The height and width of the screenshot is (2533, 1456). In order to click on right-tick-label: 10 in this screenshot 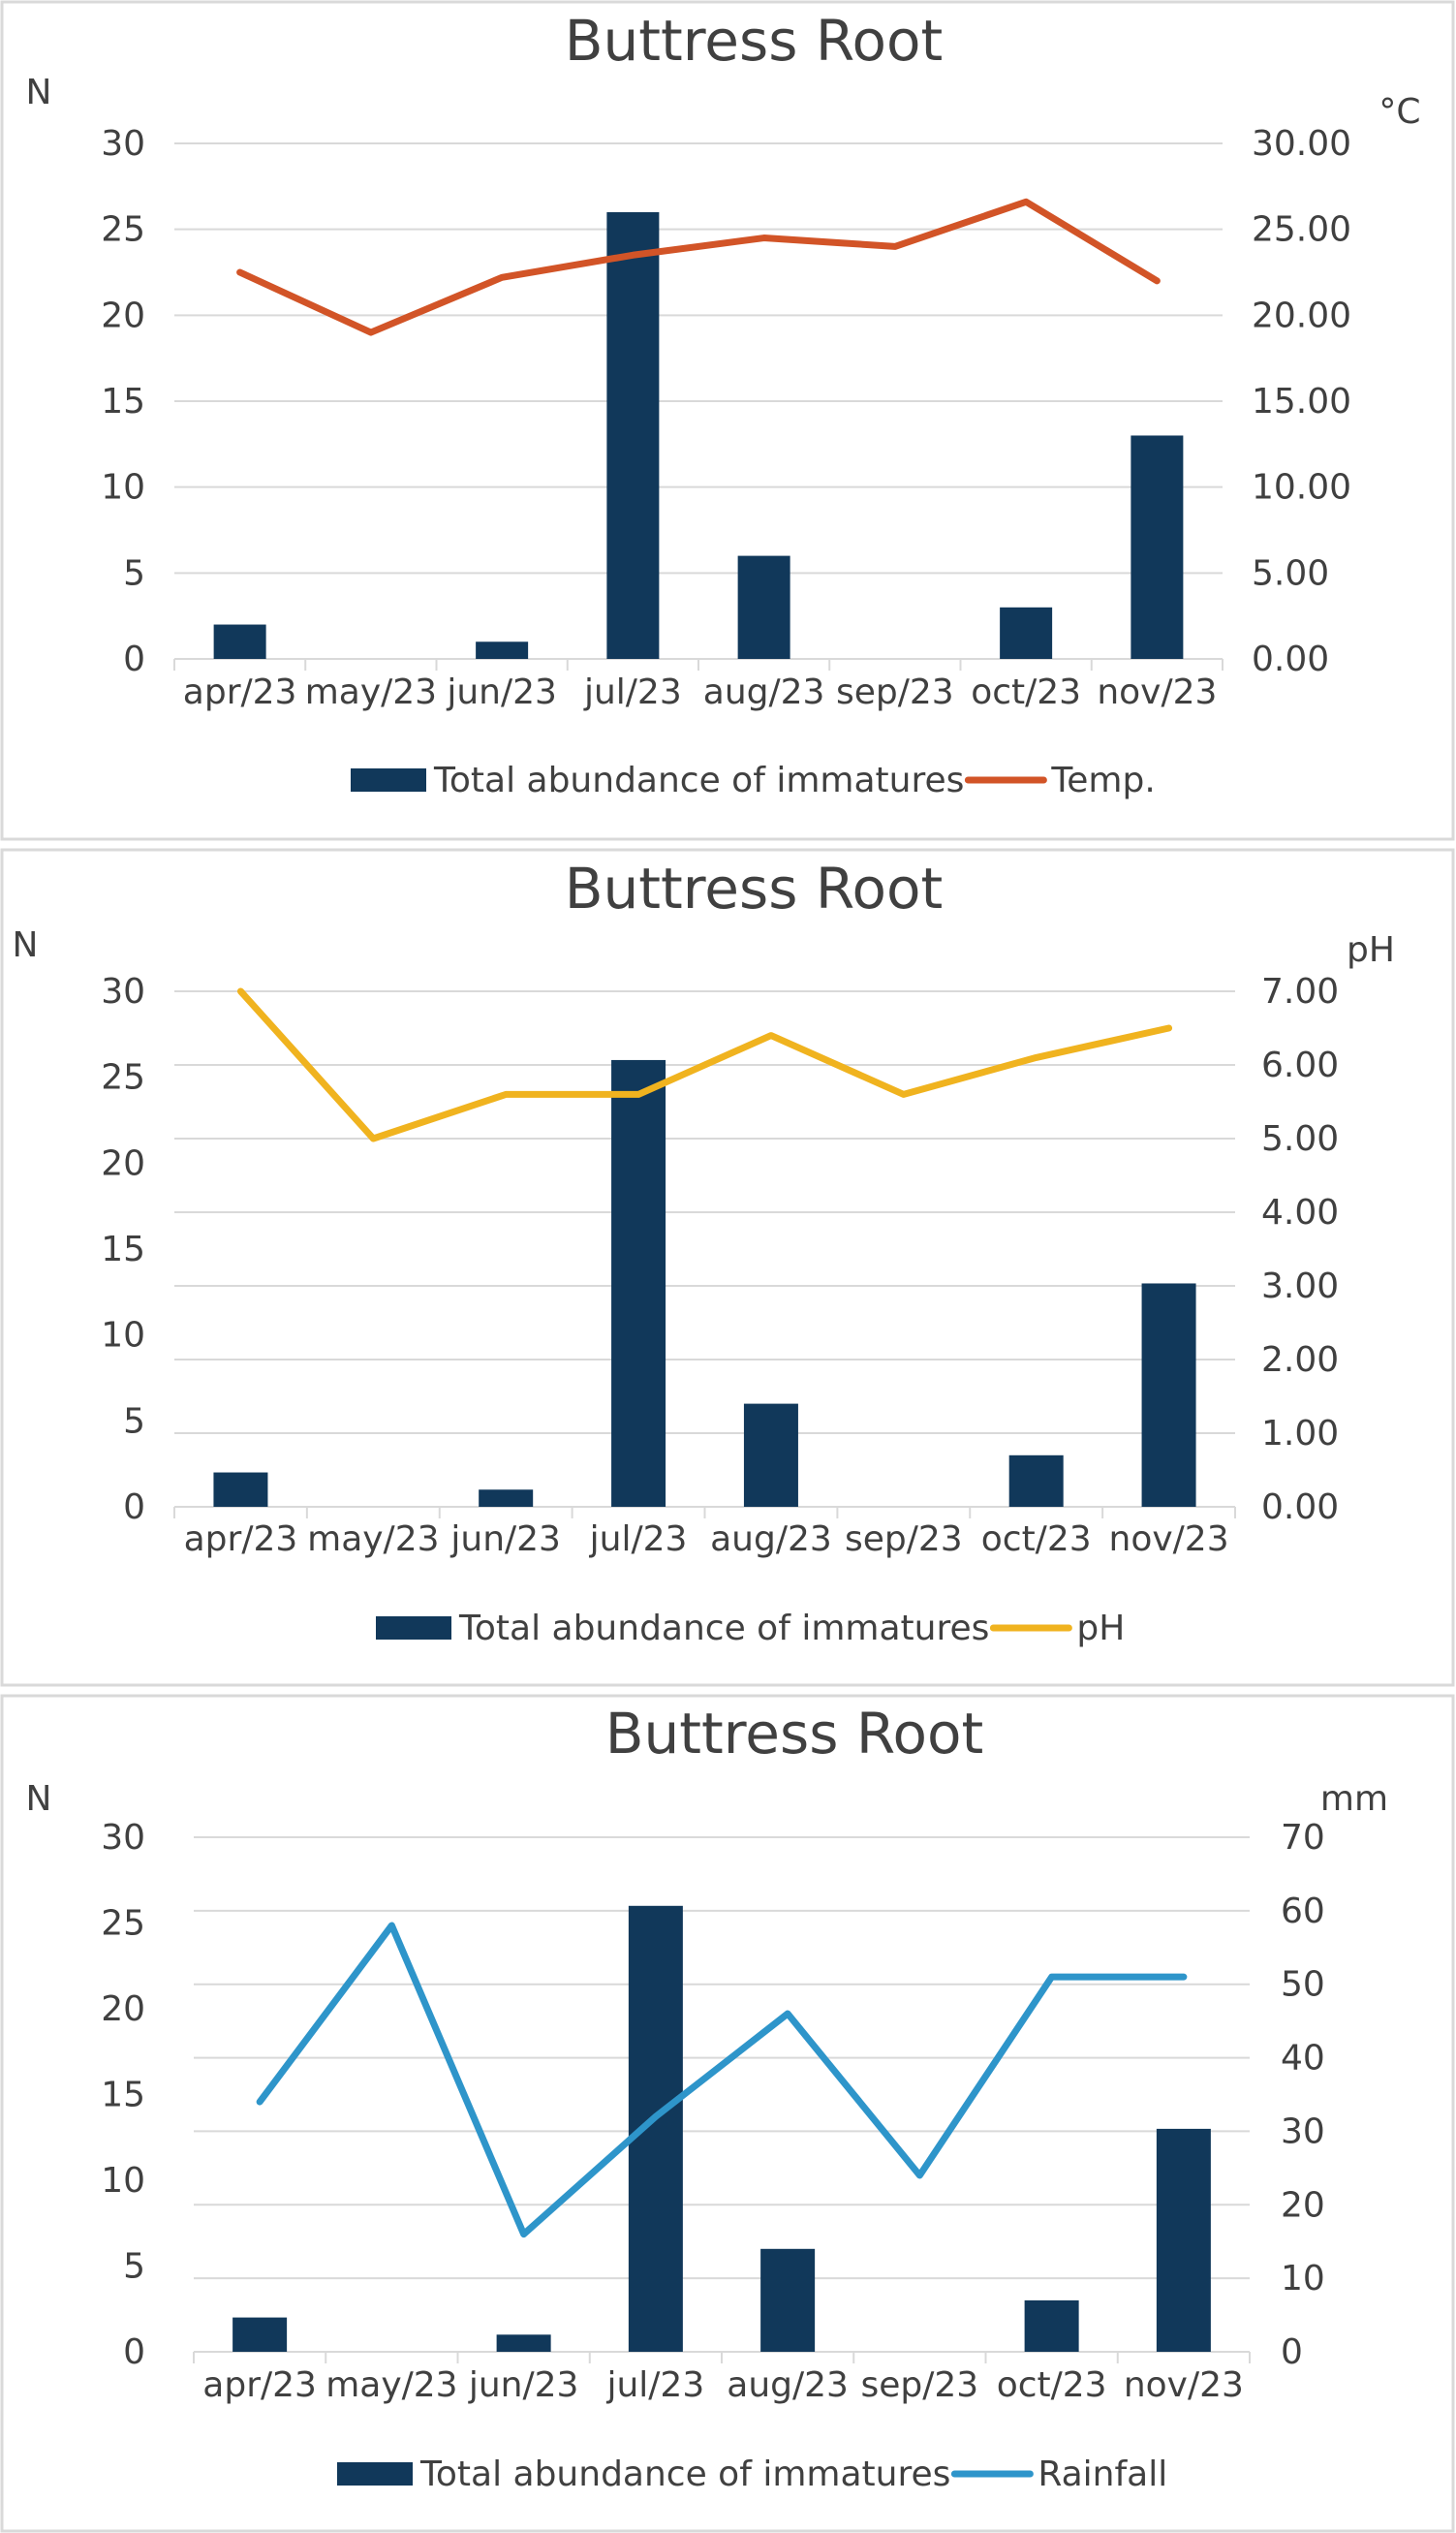, I will do `click(1303, 2278)`.